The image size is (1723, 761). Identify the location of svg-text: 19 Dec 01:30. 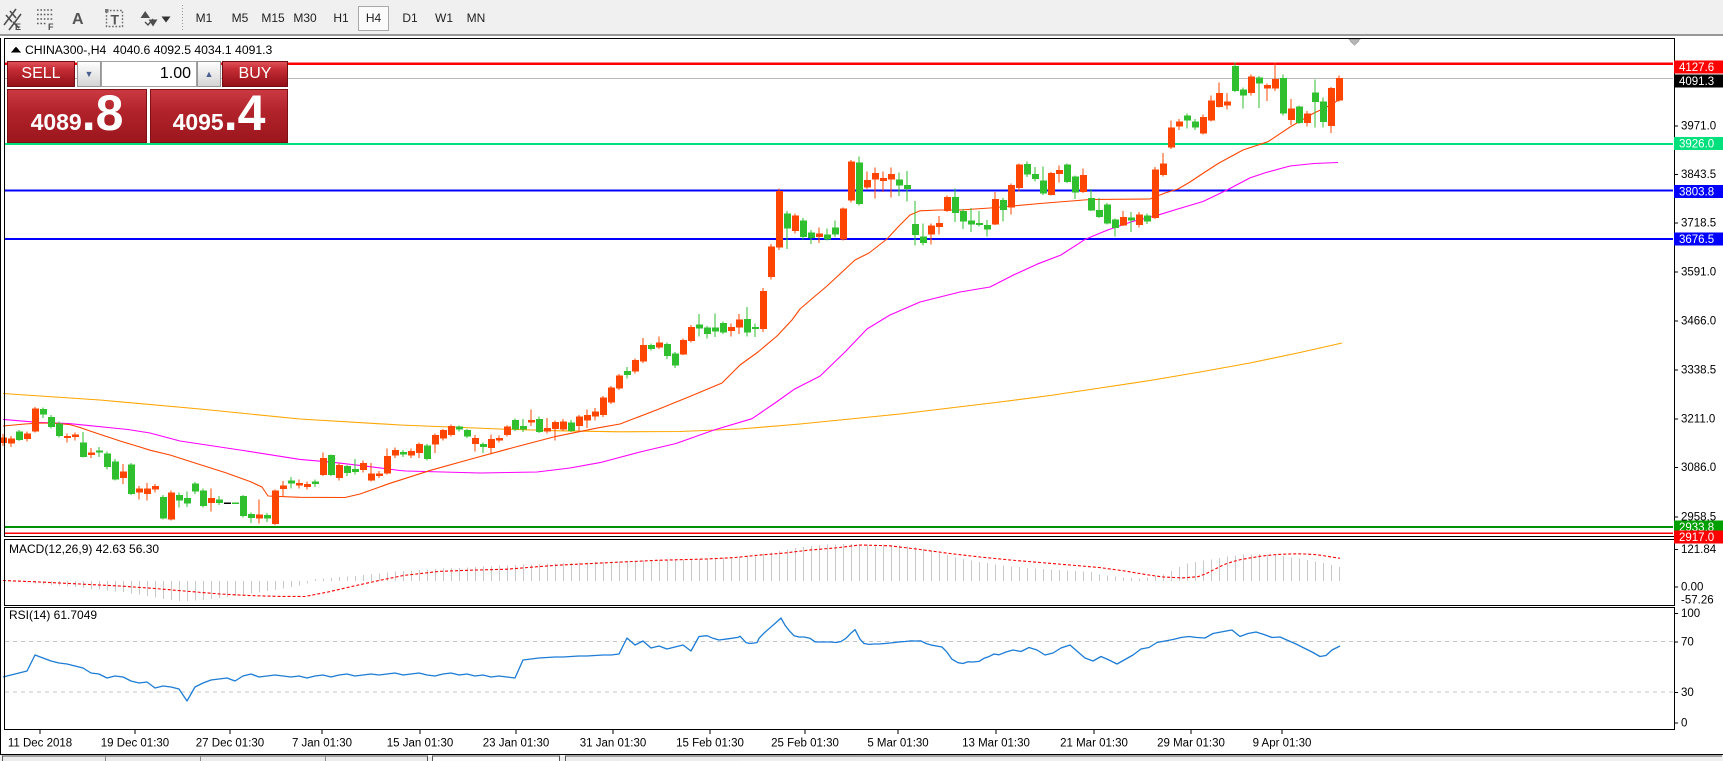
(135, 744).